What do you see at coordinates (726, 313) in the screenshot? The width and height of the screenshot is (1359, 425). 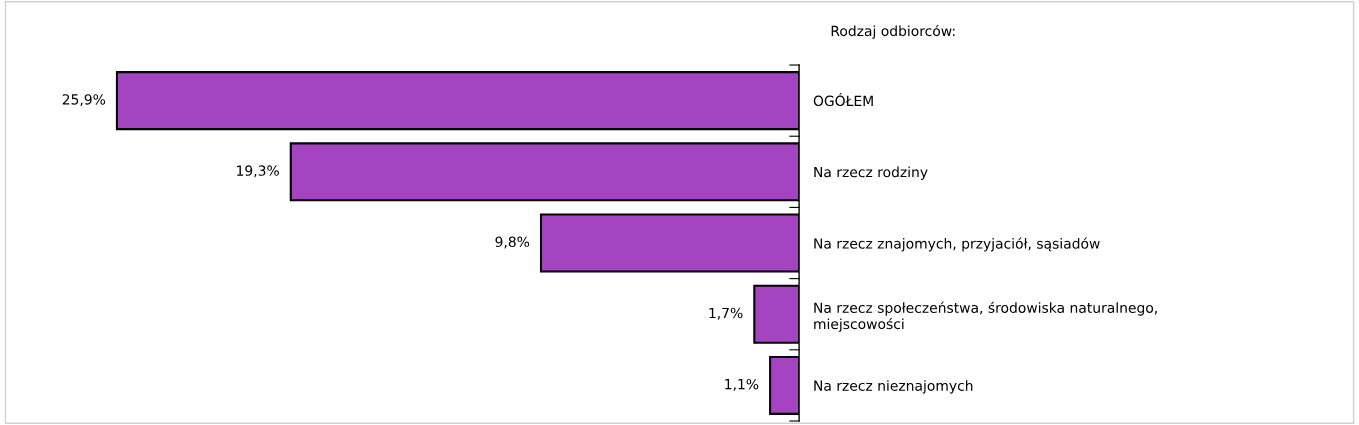 I see `data-label: 1,7%` at bounding box center [726, 313].